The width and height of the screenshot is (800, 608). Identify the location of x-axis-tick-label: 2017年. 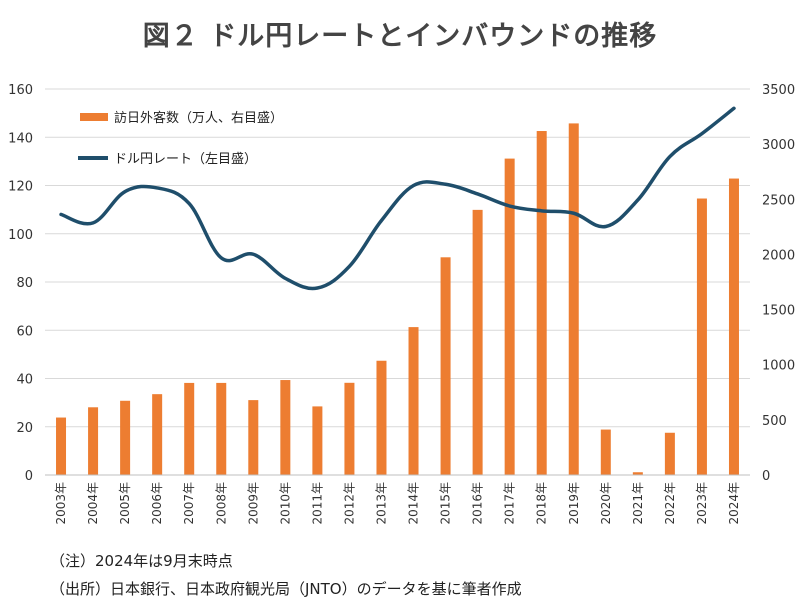
(510, 503).